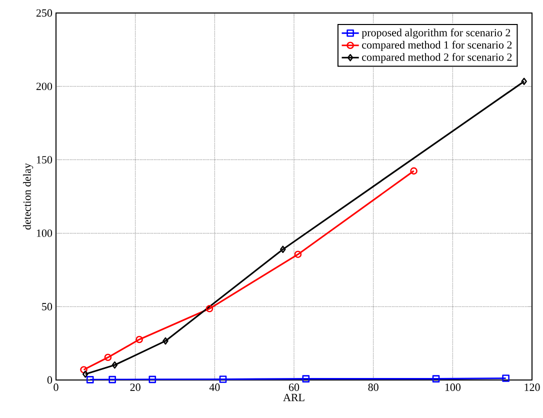  I want to click on x-axis-title: ARL, so click(293, 398).